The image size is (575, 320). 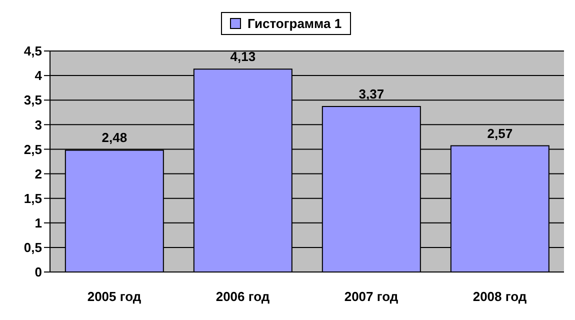 What do you see at coordinates (243, 56) in the screenshot?
I see `data-label: 4,13` at bounding box center [243, 56].